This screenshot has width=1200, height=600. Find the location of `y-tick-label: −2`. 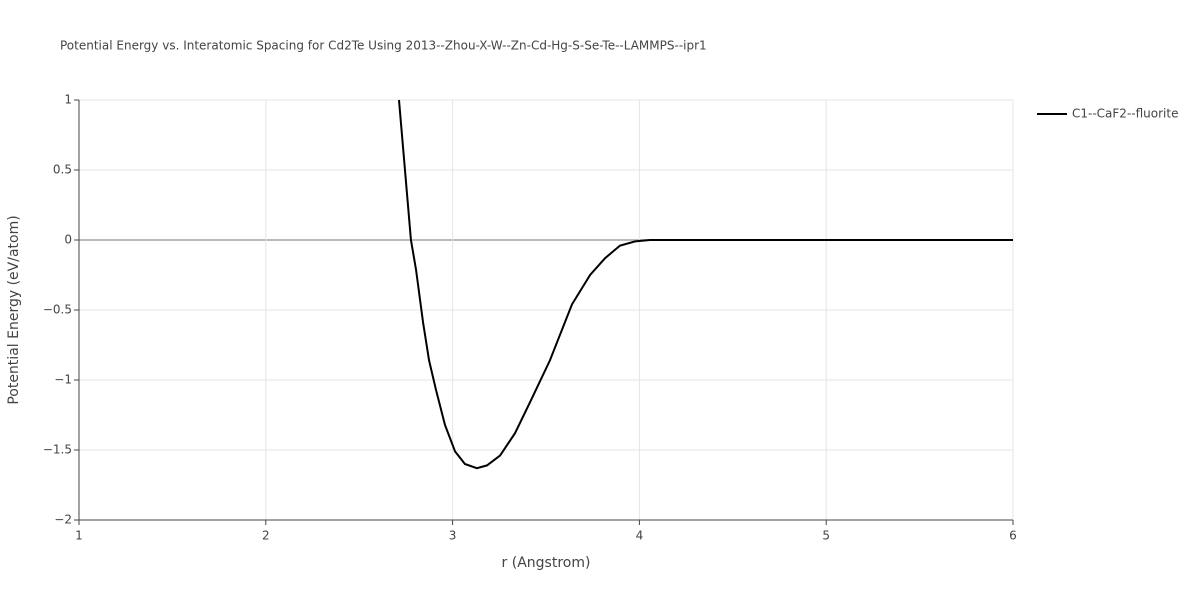

y-tick-label: −2 is located at coordinates (63, 520).